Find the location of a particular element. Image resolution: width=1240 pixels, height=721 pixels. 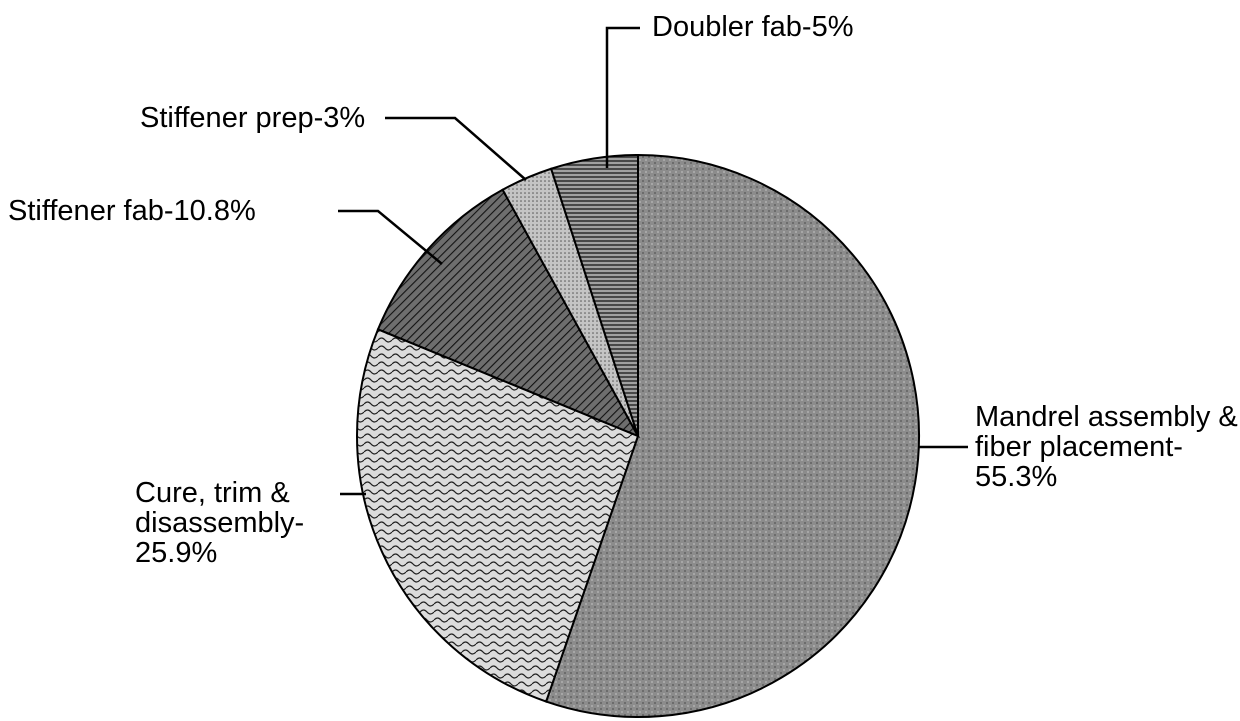

value-label: 3% is located at coordinates (344, 118).